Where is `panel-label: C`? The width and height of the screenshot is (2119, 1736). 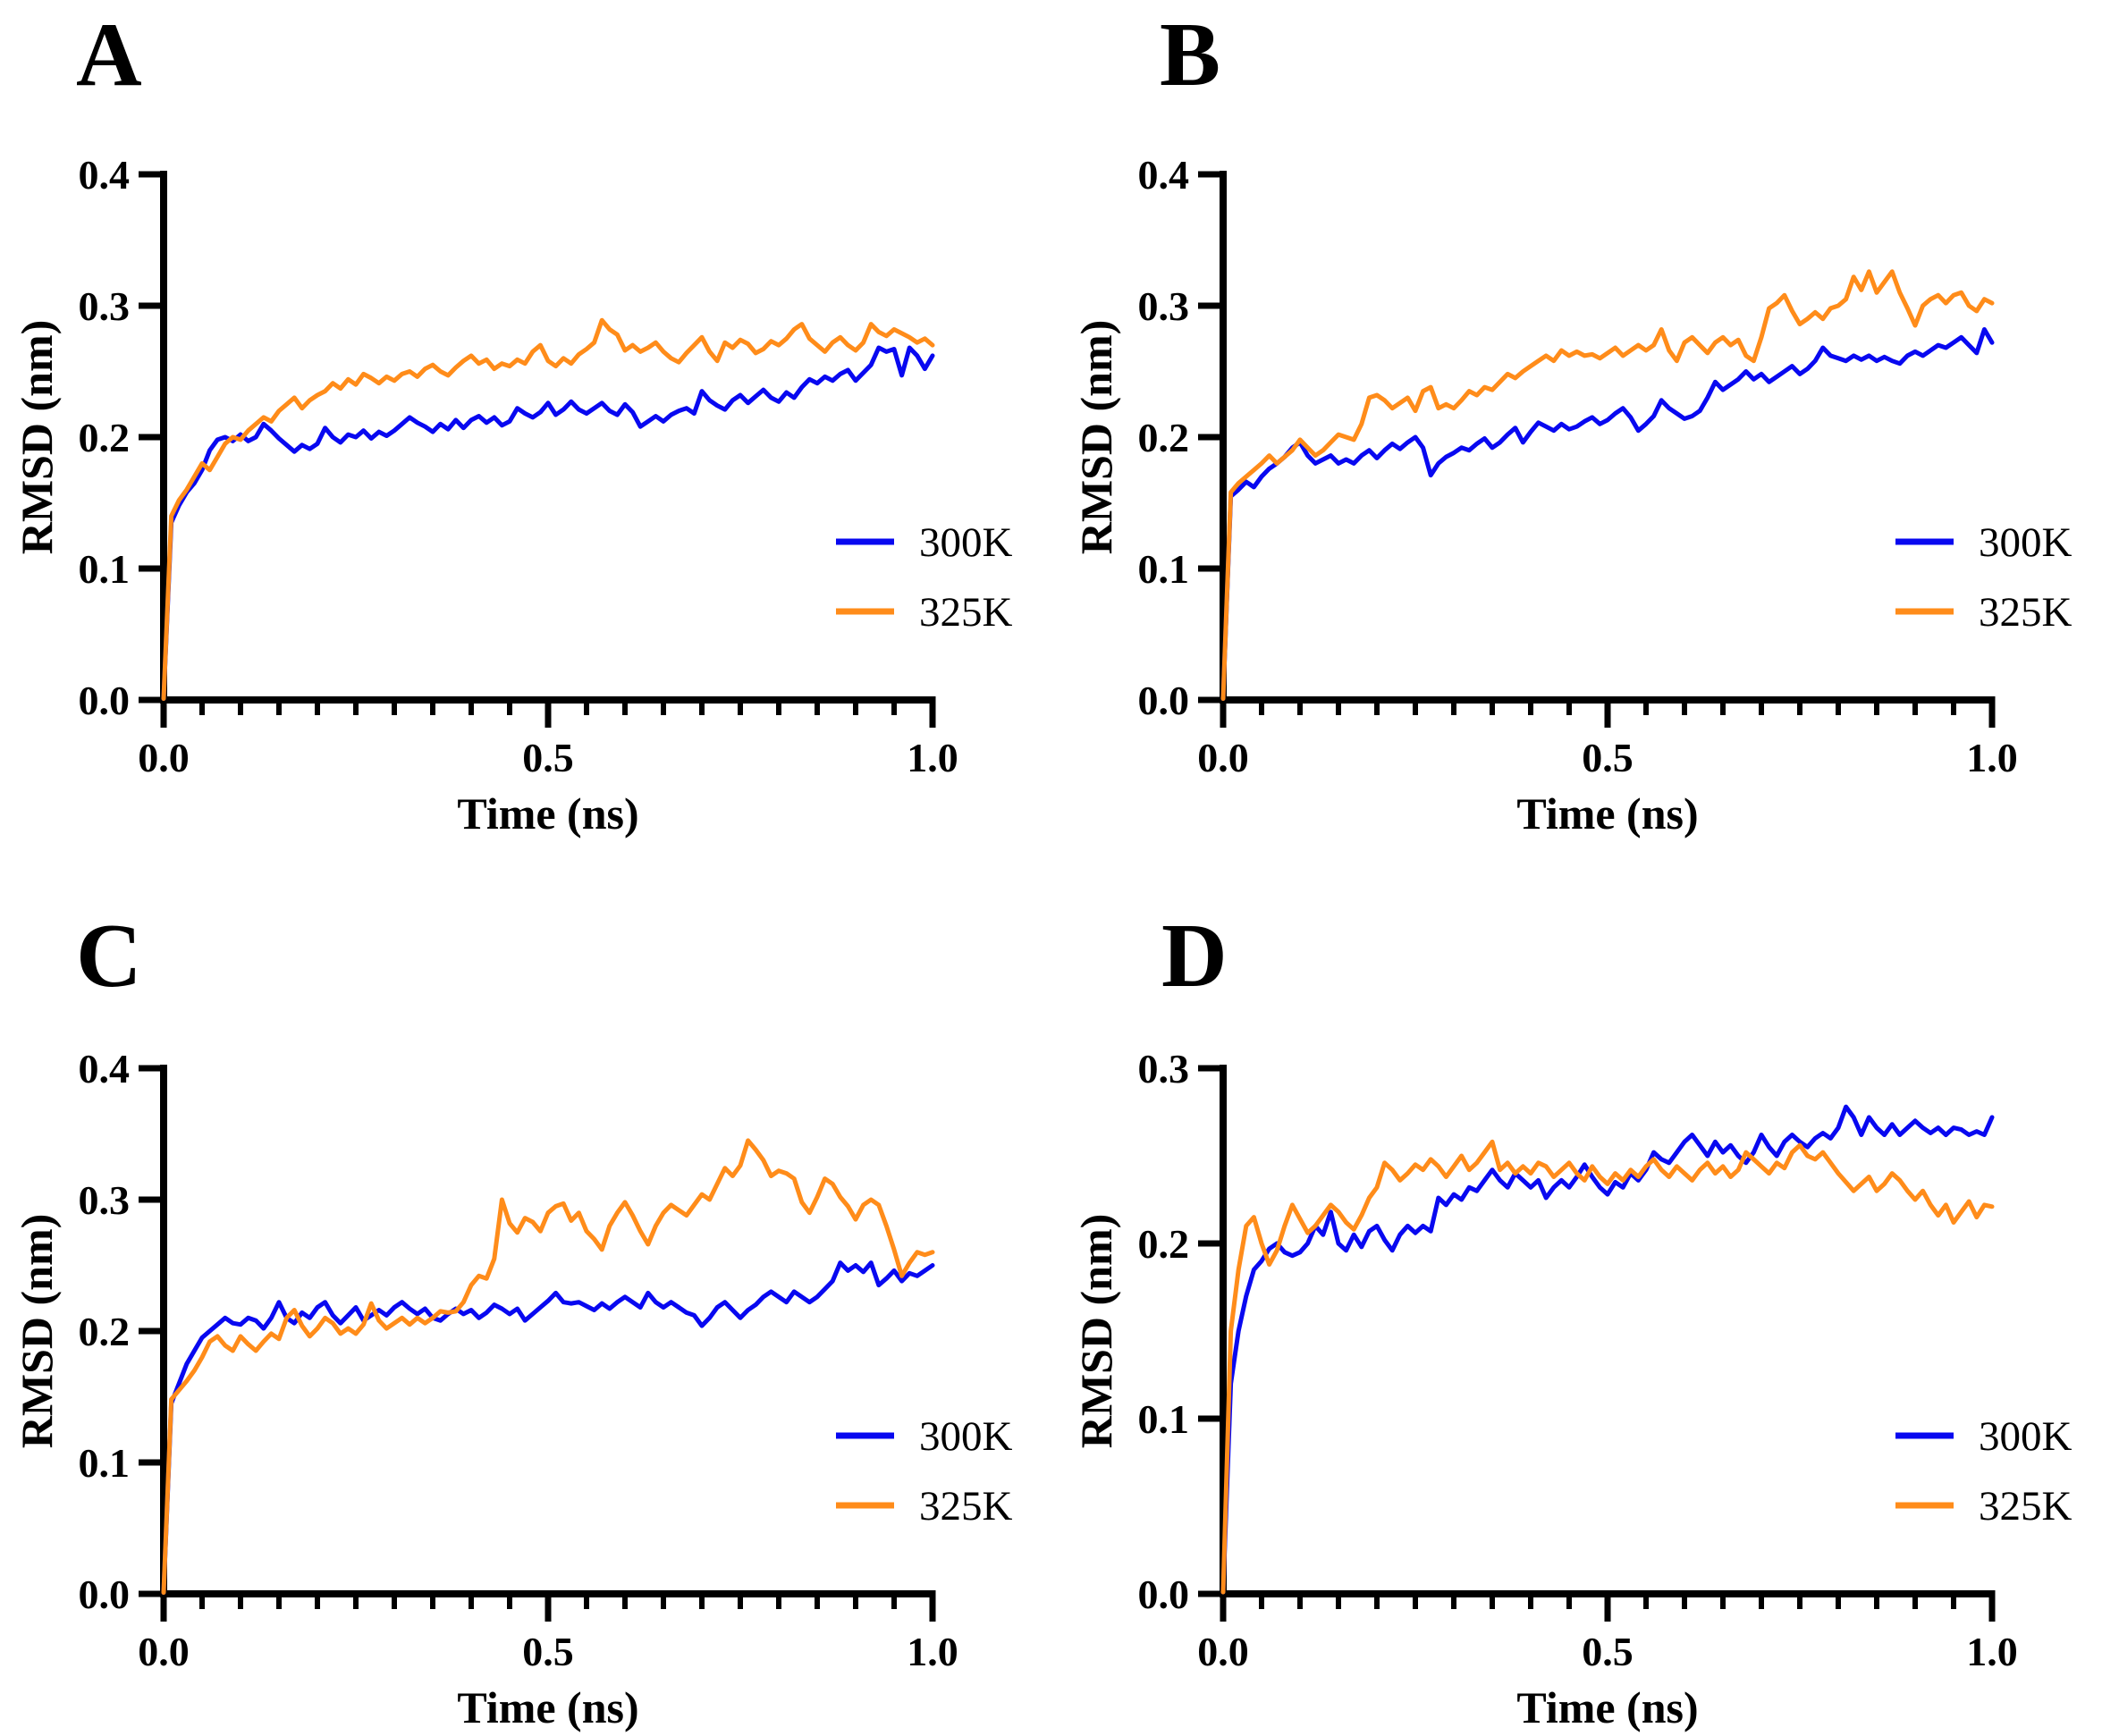
panel-label: C is located at coordinates (109, 956).